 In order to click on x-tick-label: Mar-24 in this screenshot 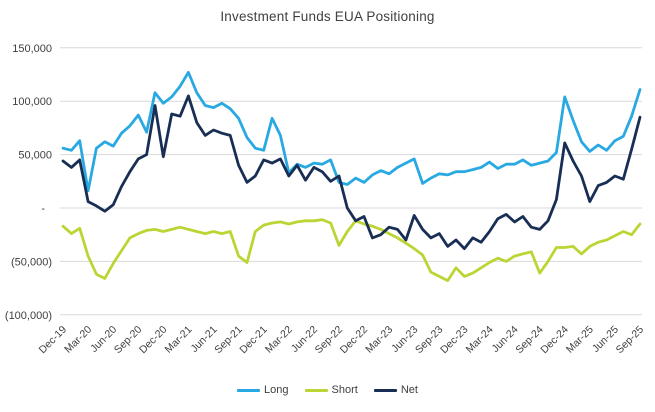, I will do `click(480, 340)`.